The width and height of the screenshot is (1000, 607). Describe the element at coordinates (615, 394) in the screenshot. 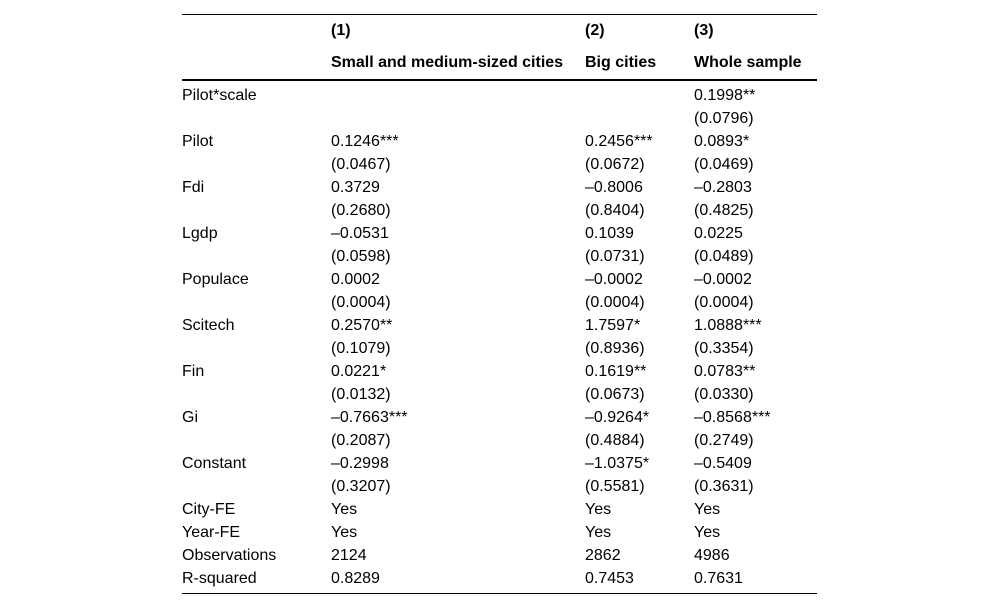

I see `cell: (0.0673)` at that location.